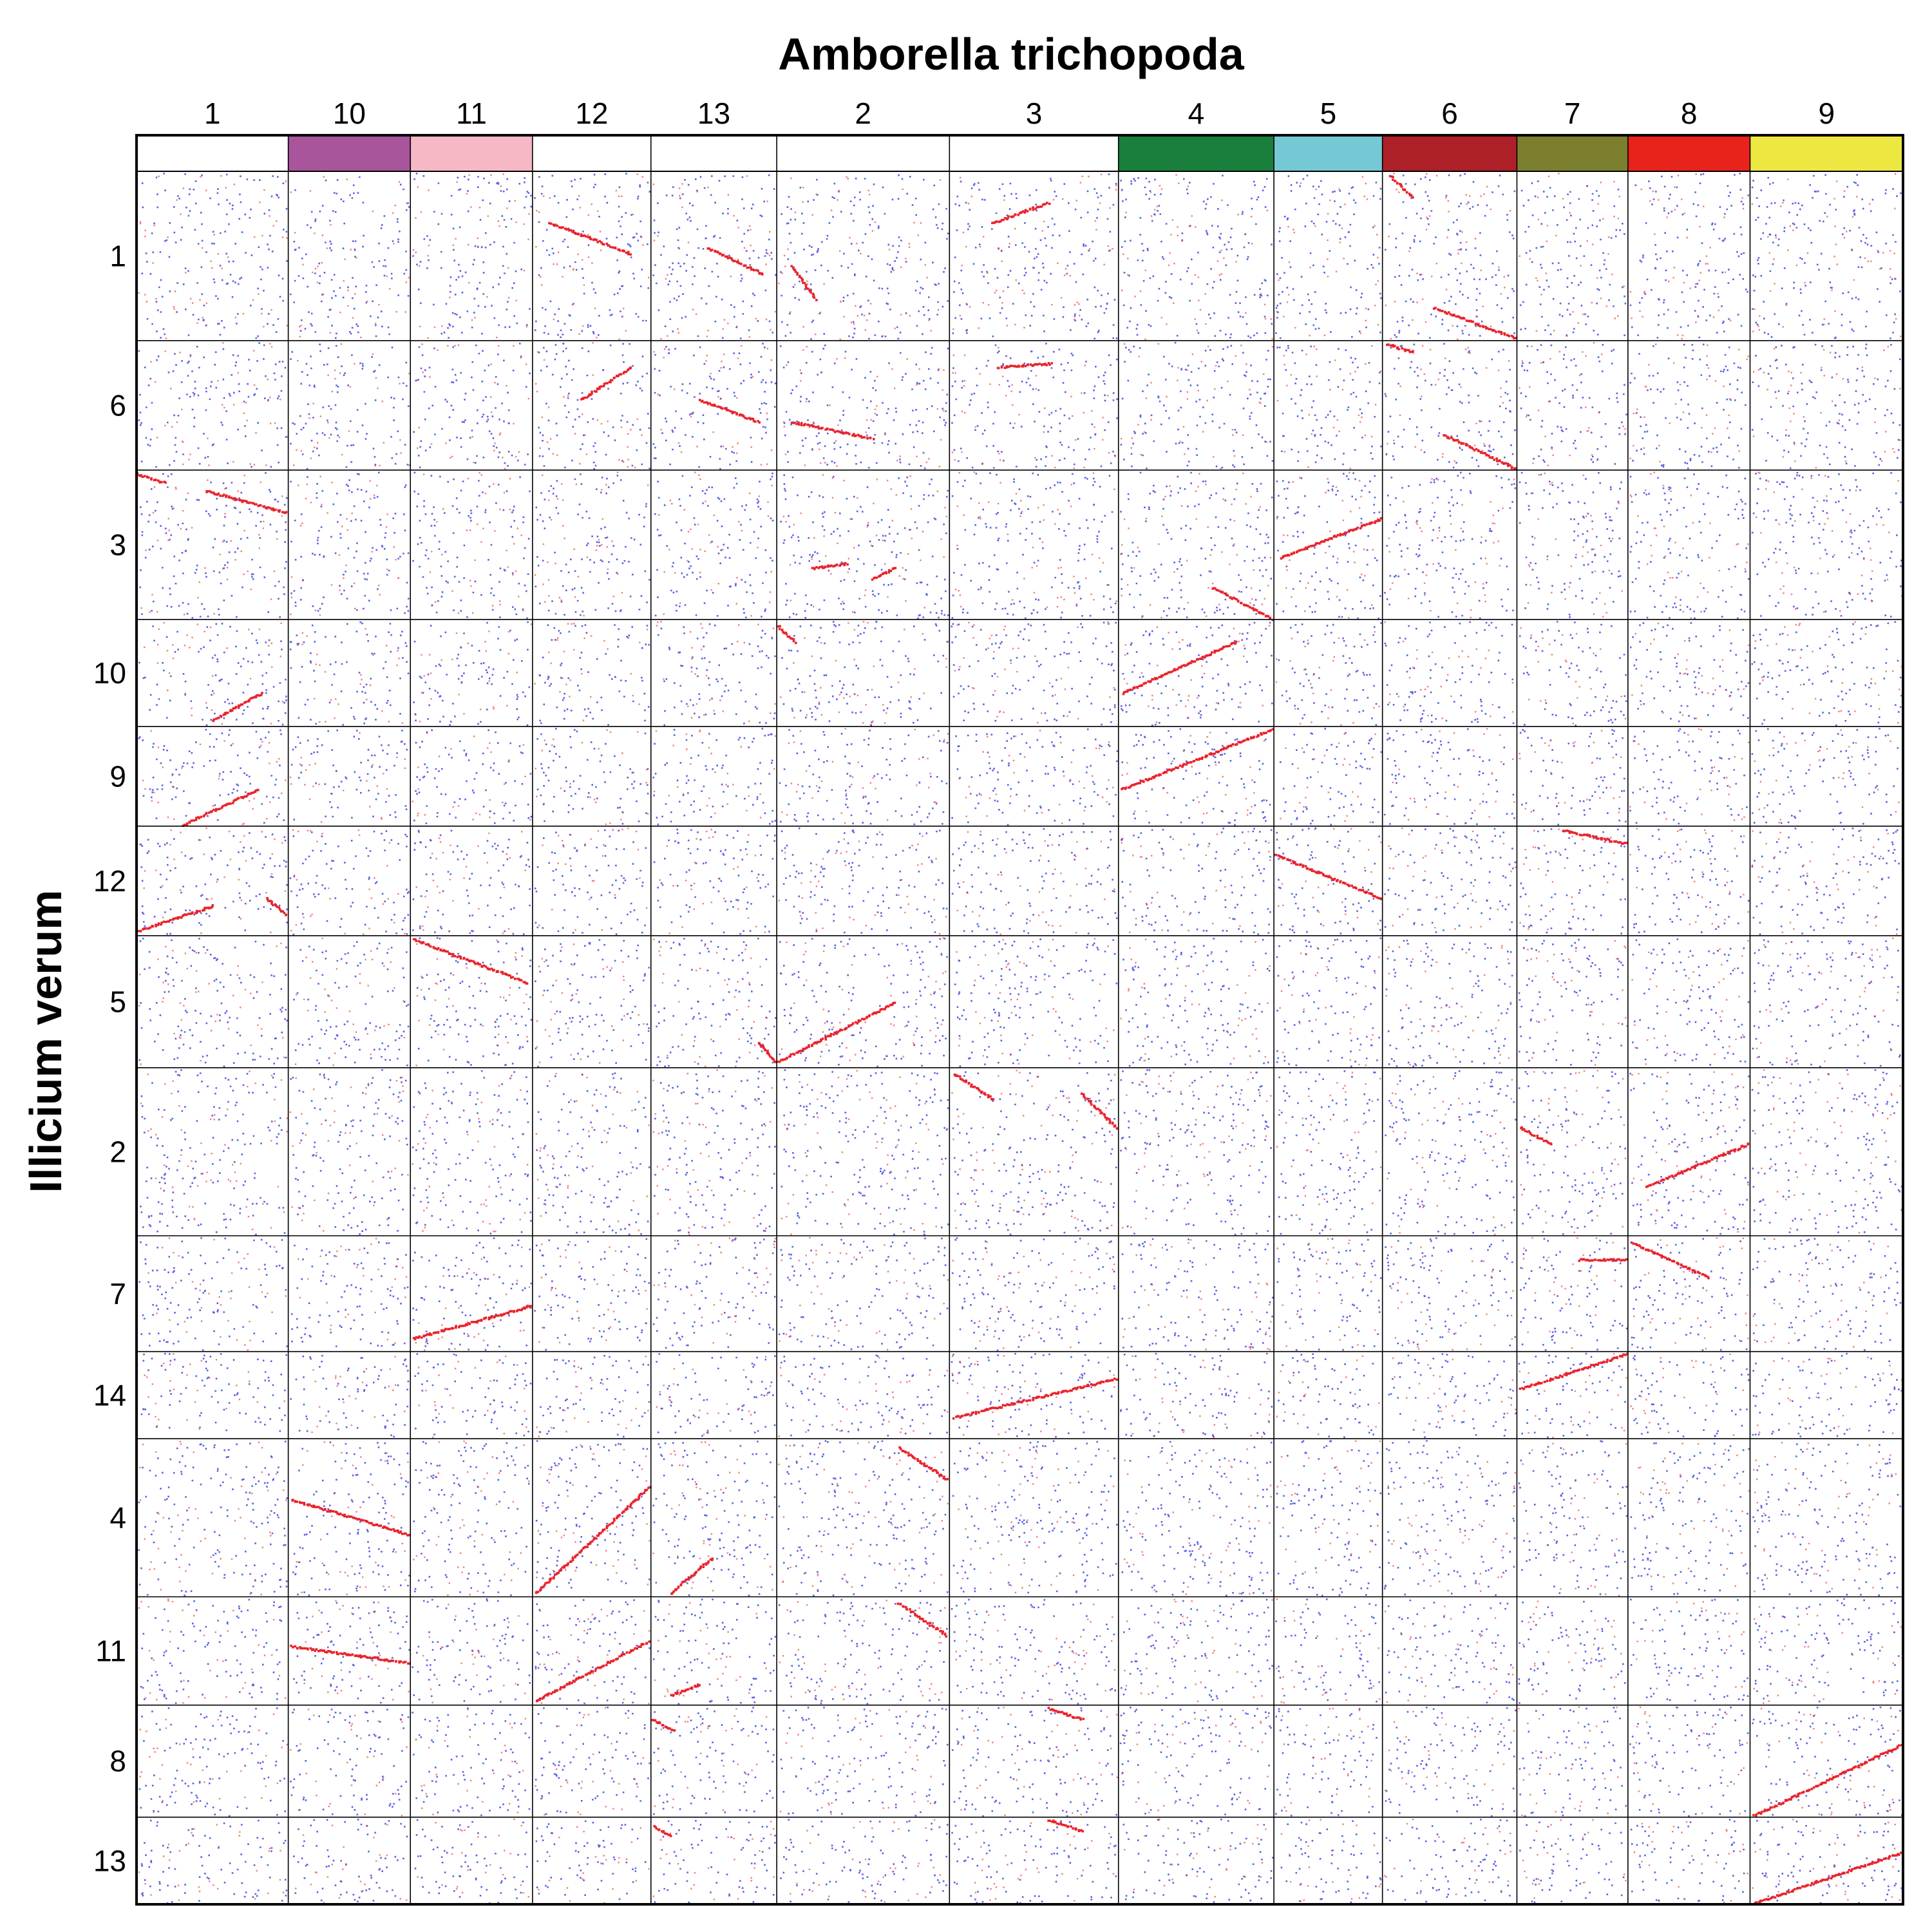  Describe the element at coordinates (714, 113) in the screenshot. I see `x-tick-label: 13` at that location.